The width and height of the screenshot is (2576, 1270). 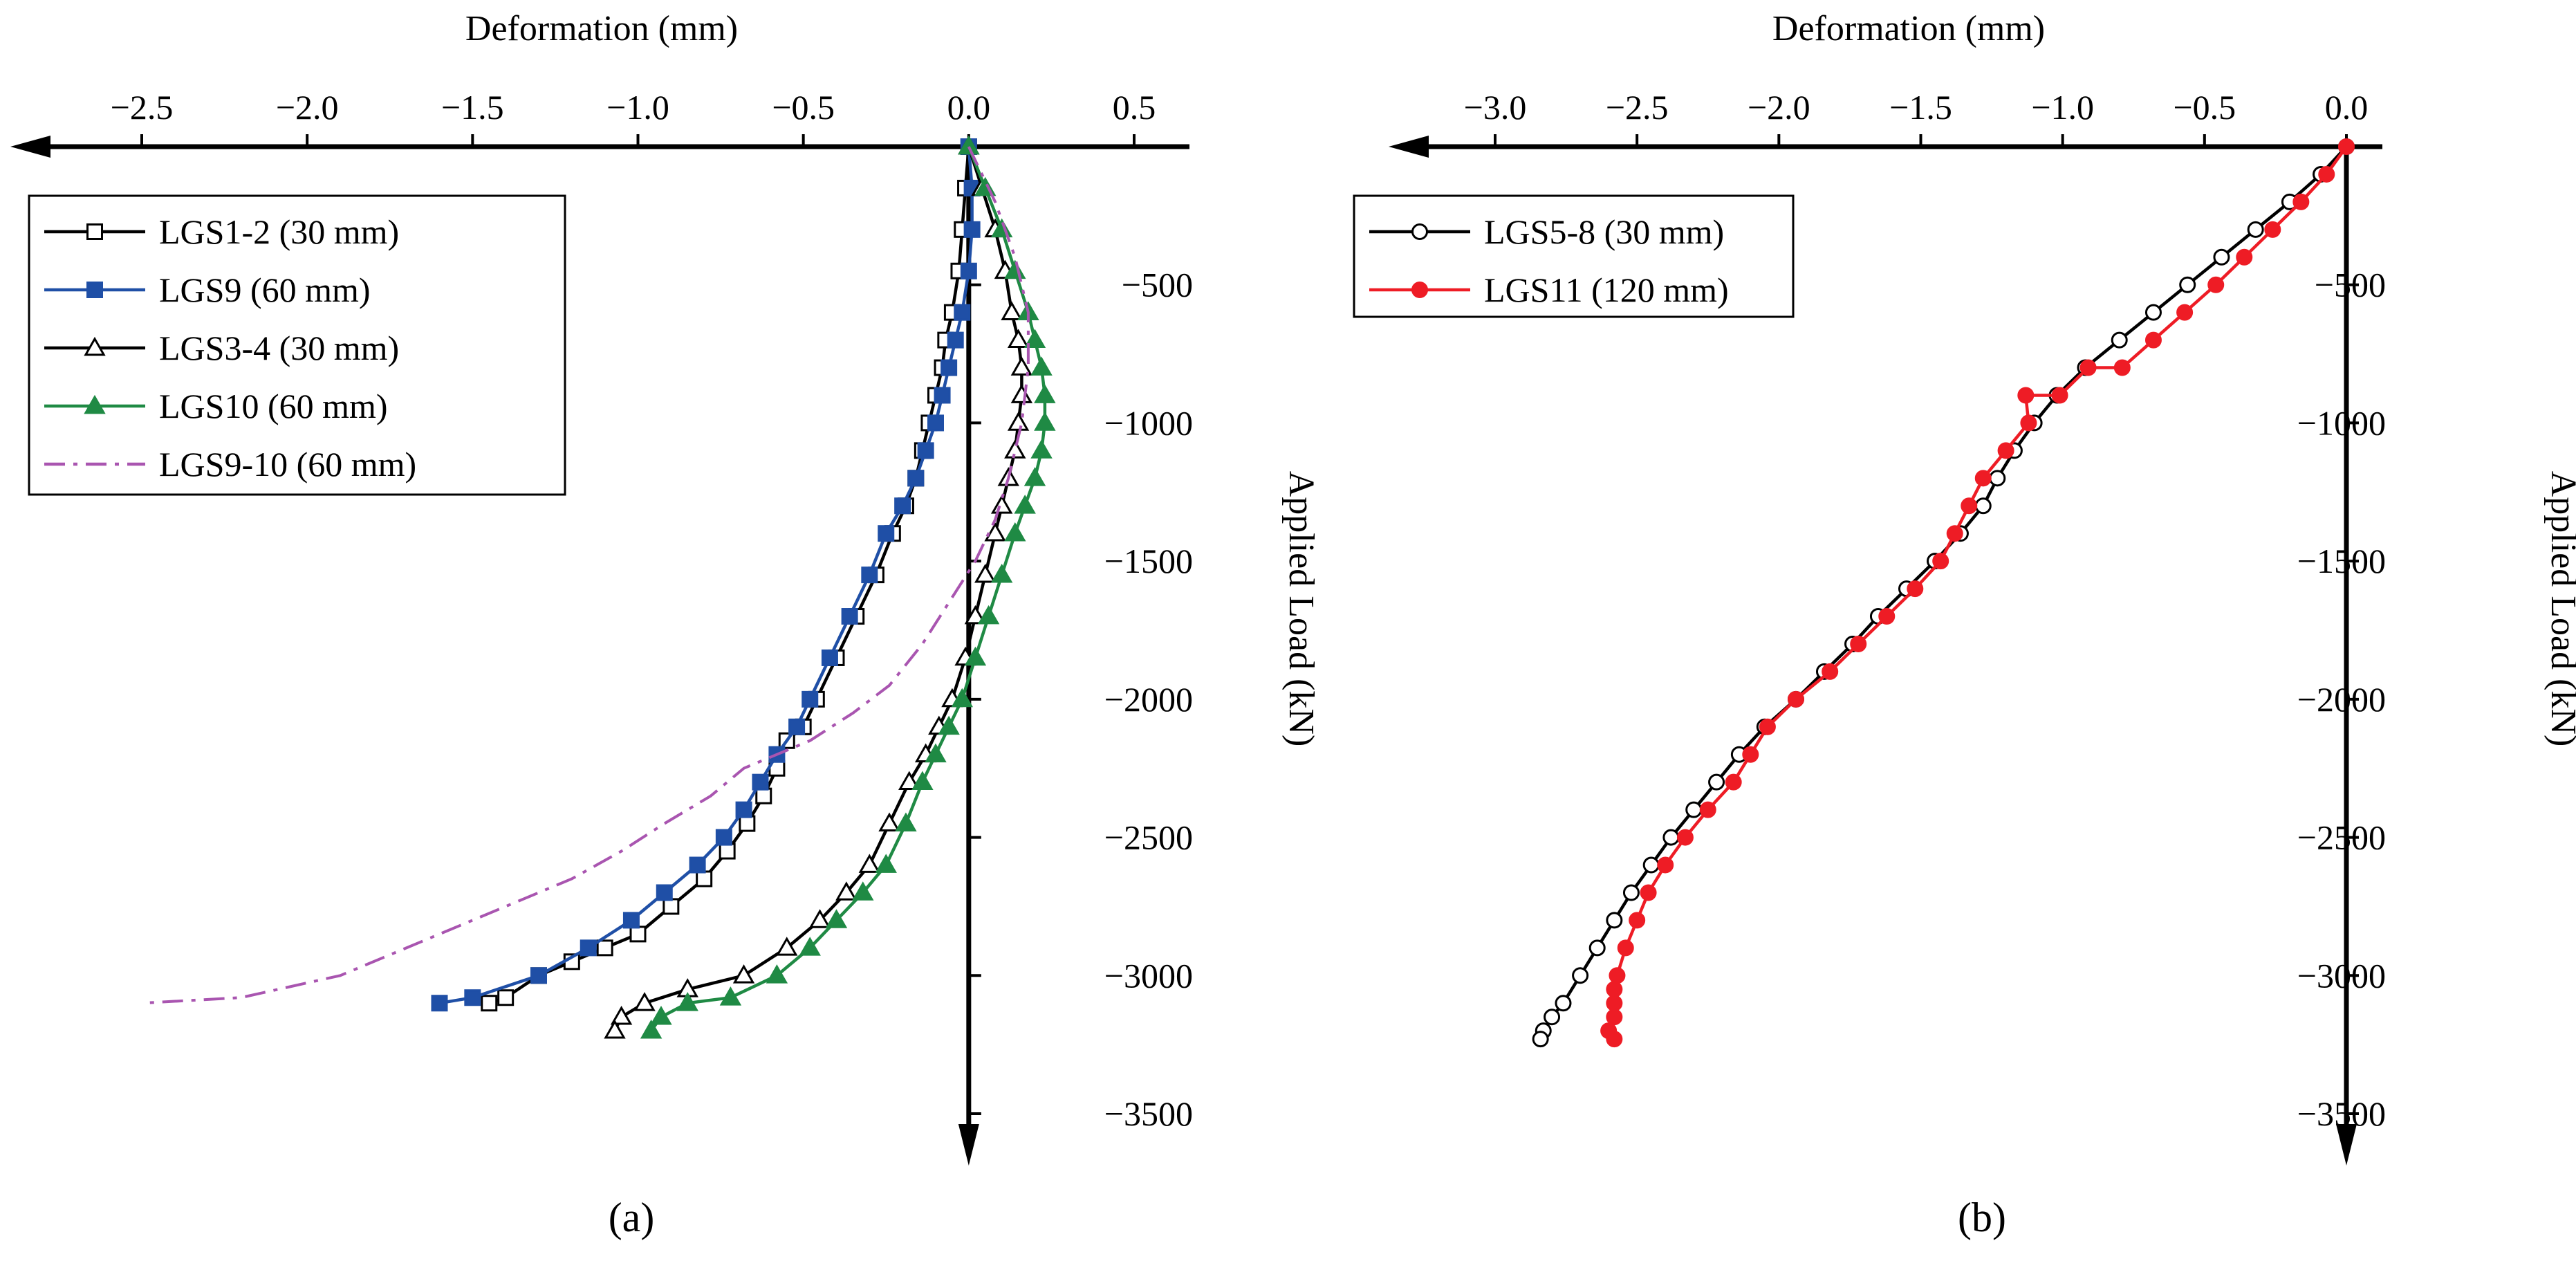 I want to click on y-tick-label: −2000, so click(x=2342, y=699).